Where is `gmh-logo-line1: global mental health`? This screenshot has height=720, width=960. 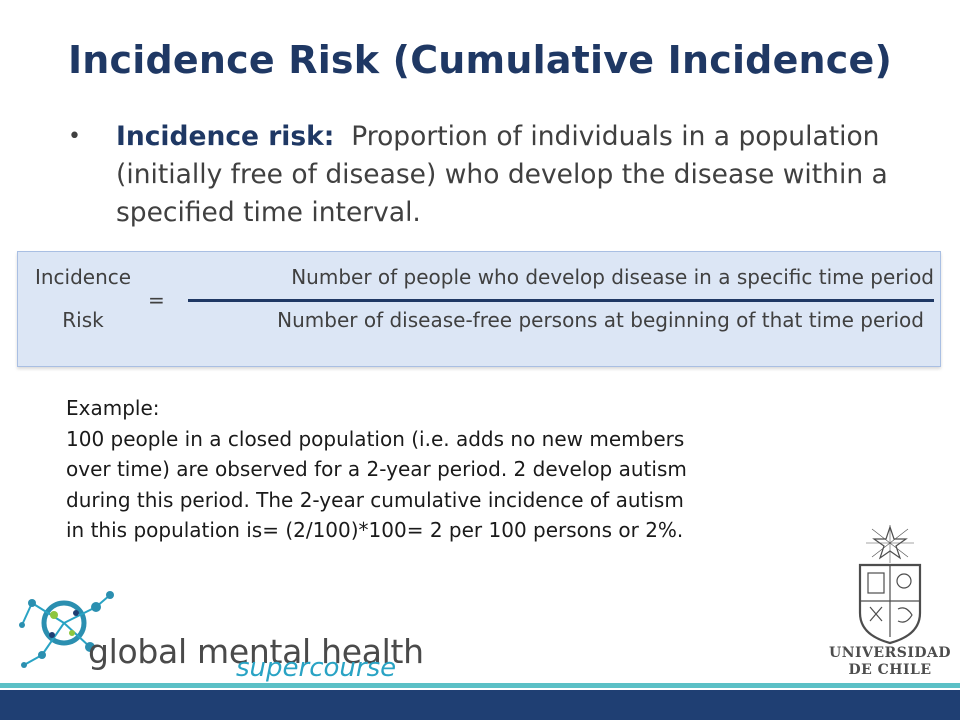 gmh-logo-line1: global mental health is located at coordinates (256, 651).